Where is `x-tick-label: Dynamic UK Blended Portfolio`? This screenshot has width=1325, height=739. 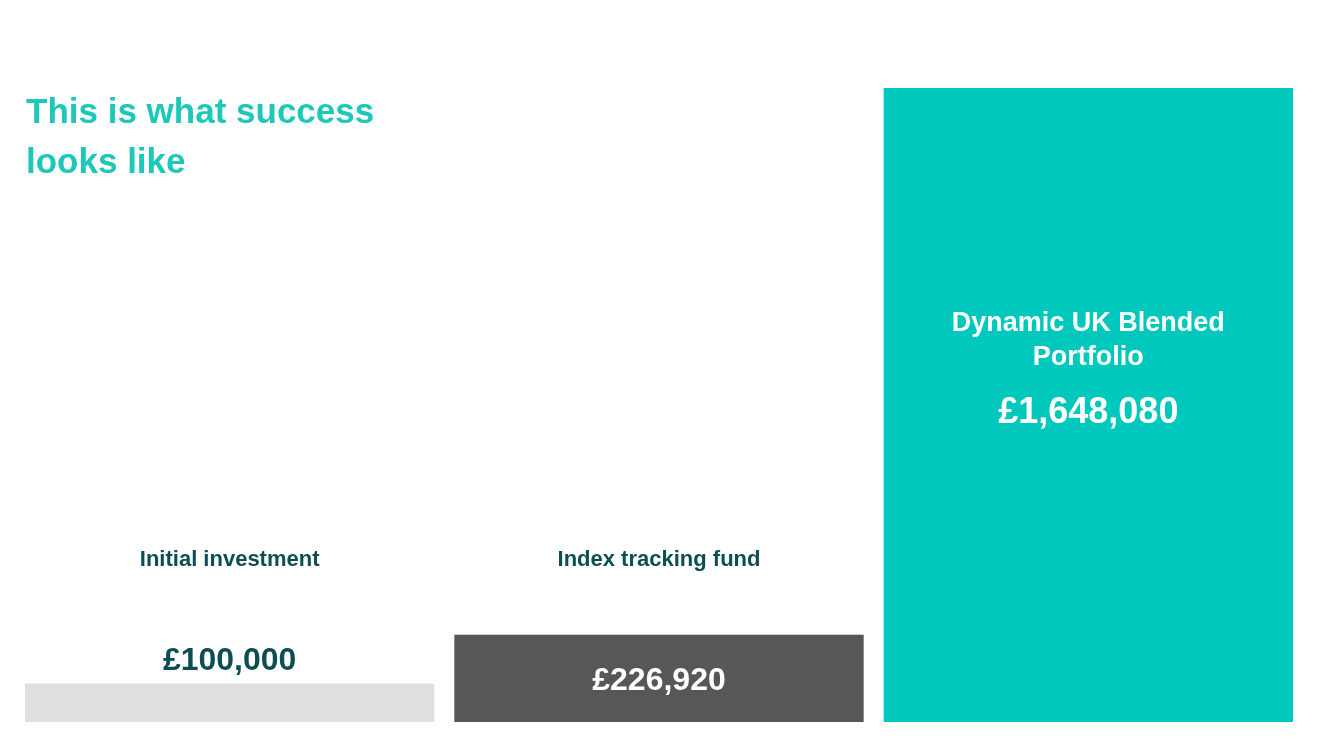
x-tick-label: Dynamic UK Blended Portfolio is located at coordinates (1088, 339).